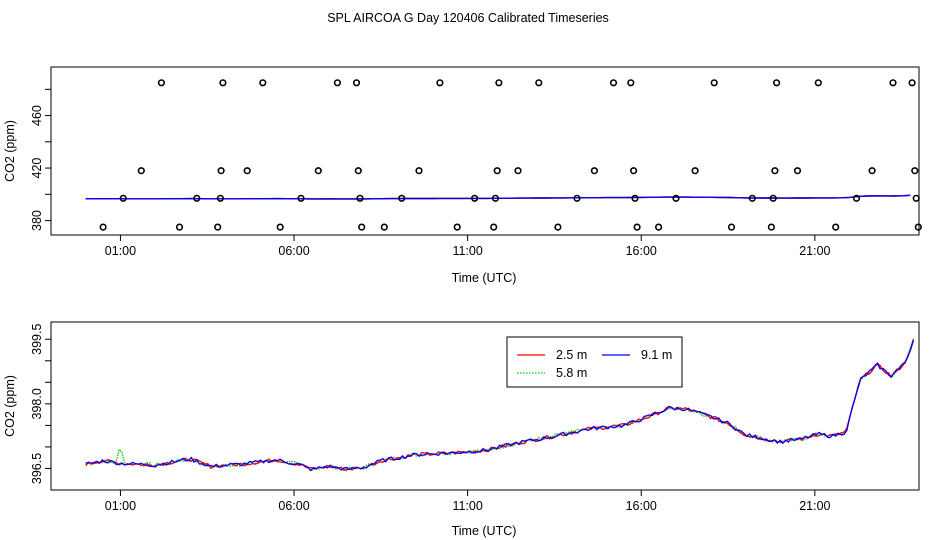  Describe the element at coordinates (641, 251) in the screenshot. I see `top-x-tick-label: 16:00` at that location.